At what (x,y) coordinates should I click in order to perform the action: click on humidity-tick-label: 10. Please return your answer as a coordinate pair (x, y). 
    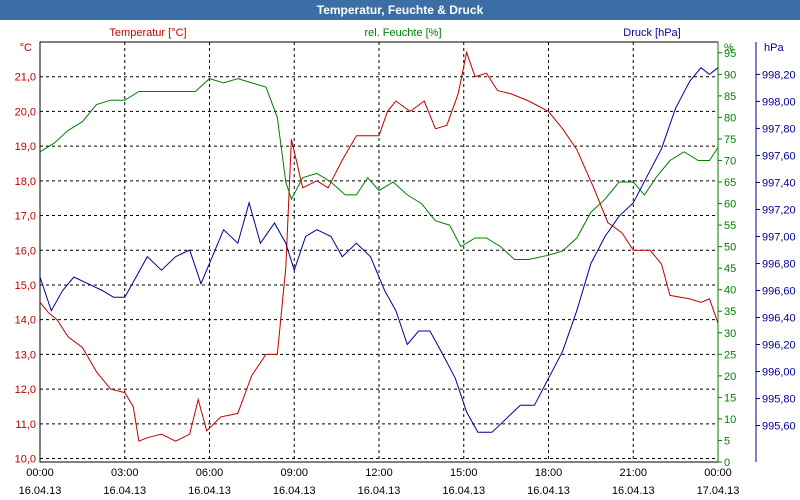
    Looking at the image, I should click on (730, 420).